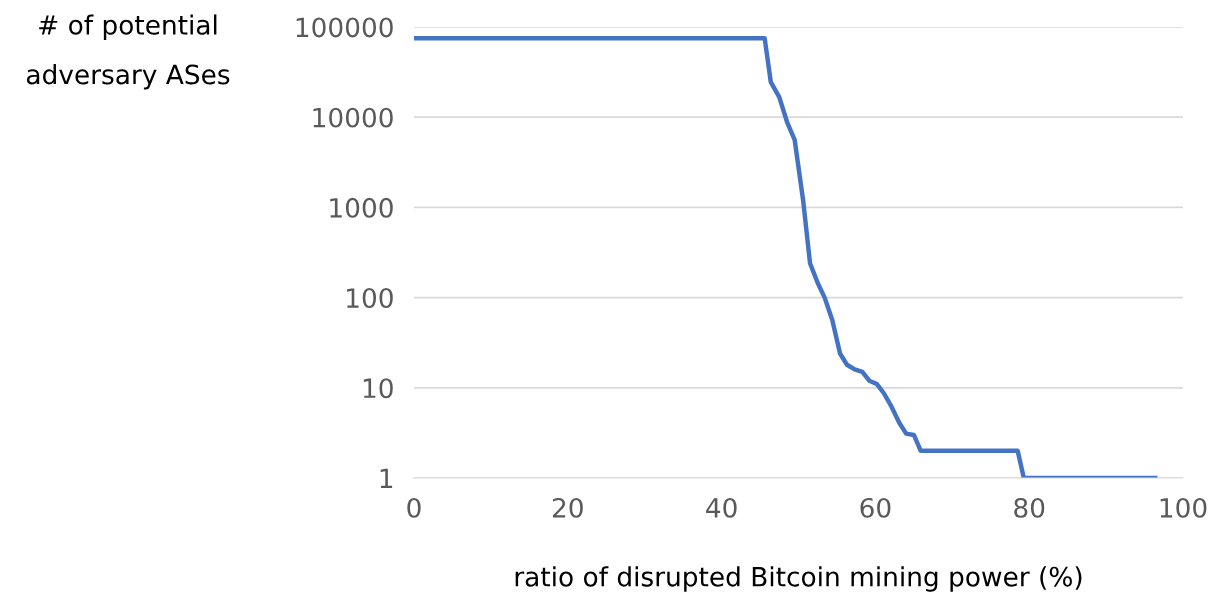 Image resolution: width=1216 pixels, height=599 pixels. What do you see at coordinates (128, 52) in the screenshot?
I see `y-axis-title: # of potential adversary ASes` at bounding box center [128, 52].